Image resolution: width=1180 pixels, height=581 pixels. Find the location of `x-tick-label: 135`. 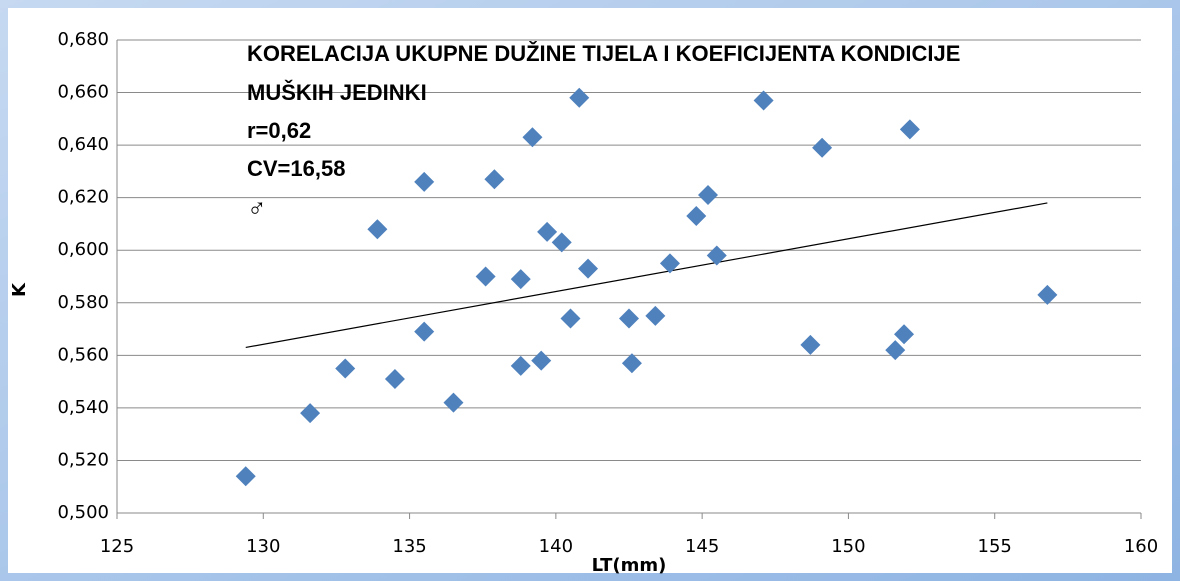

x-tick-label: 135 is located at coordinates (409, 546).